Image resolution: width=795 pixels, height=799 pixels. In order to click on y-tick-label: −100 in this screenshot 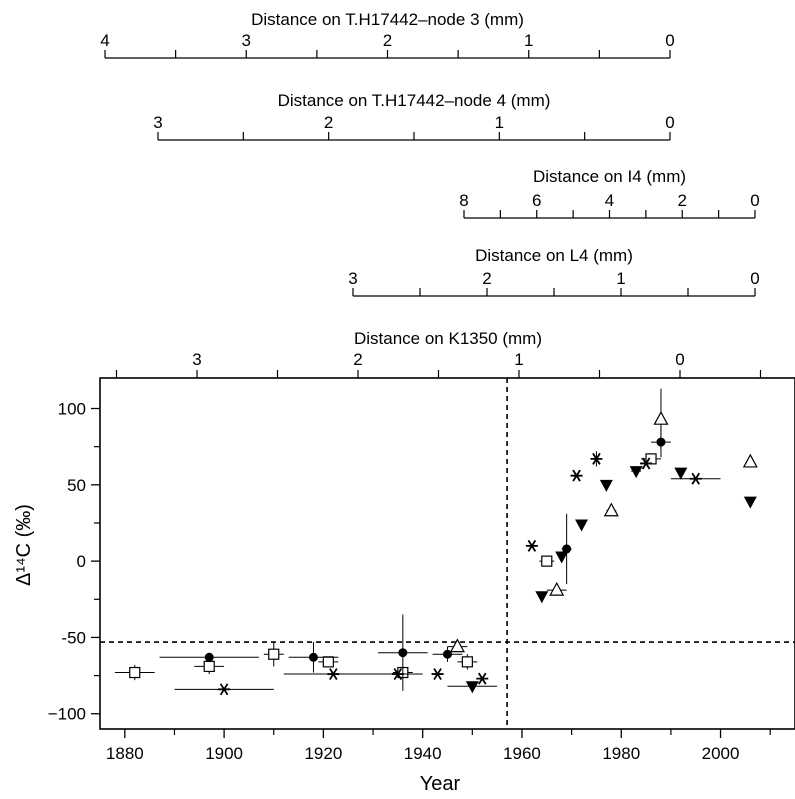, I will do `click(67, 714)`.